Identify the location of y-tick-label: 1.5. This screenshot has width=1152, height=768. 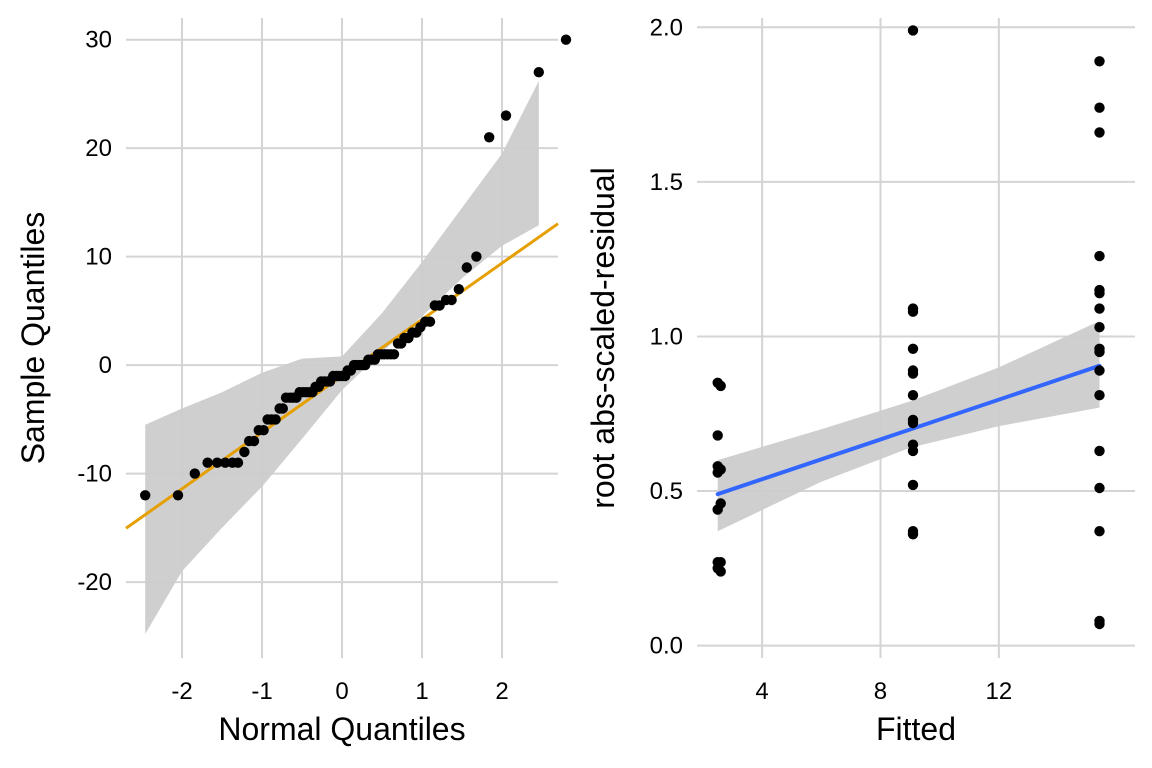
(666, 182).